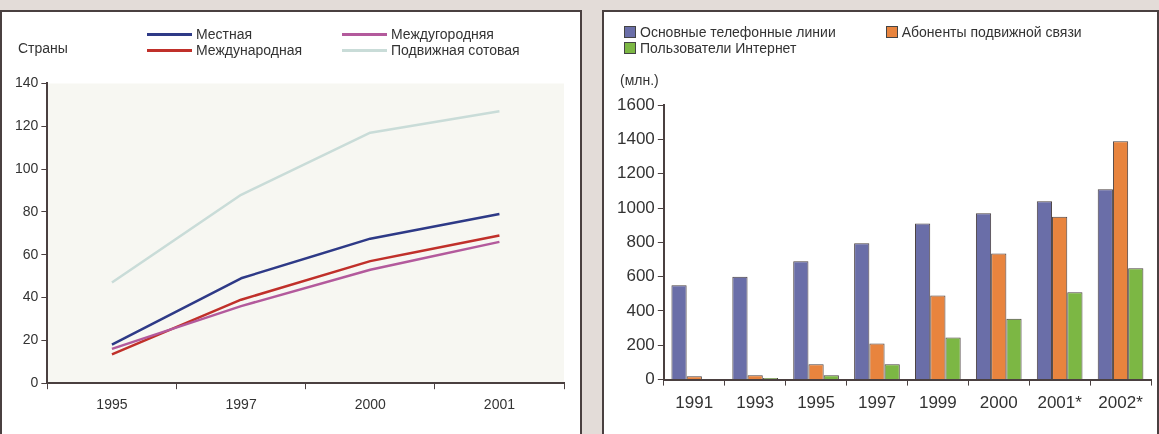 Image resolution: width=1159 pixels, height=434 pixels. I want to click on x-tick-label: 1991, so click(694, 403).